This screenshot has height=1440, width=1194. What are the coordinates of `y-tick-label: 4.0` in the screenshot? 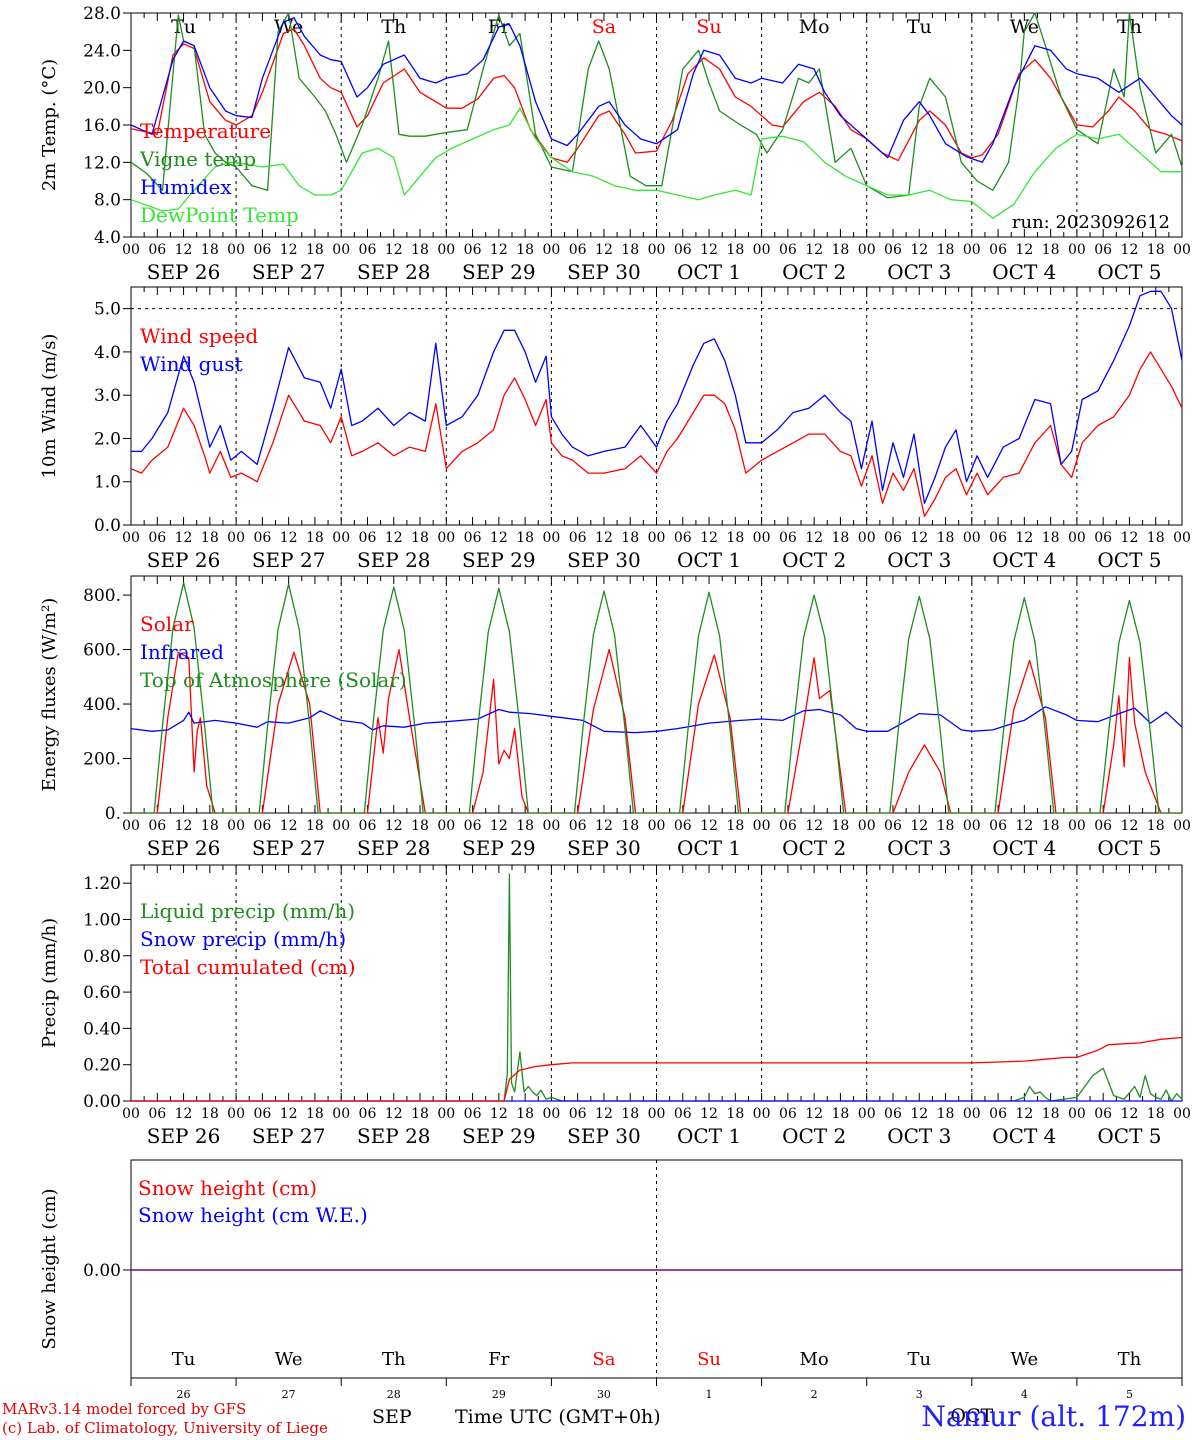 It's located at (107, 238).